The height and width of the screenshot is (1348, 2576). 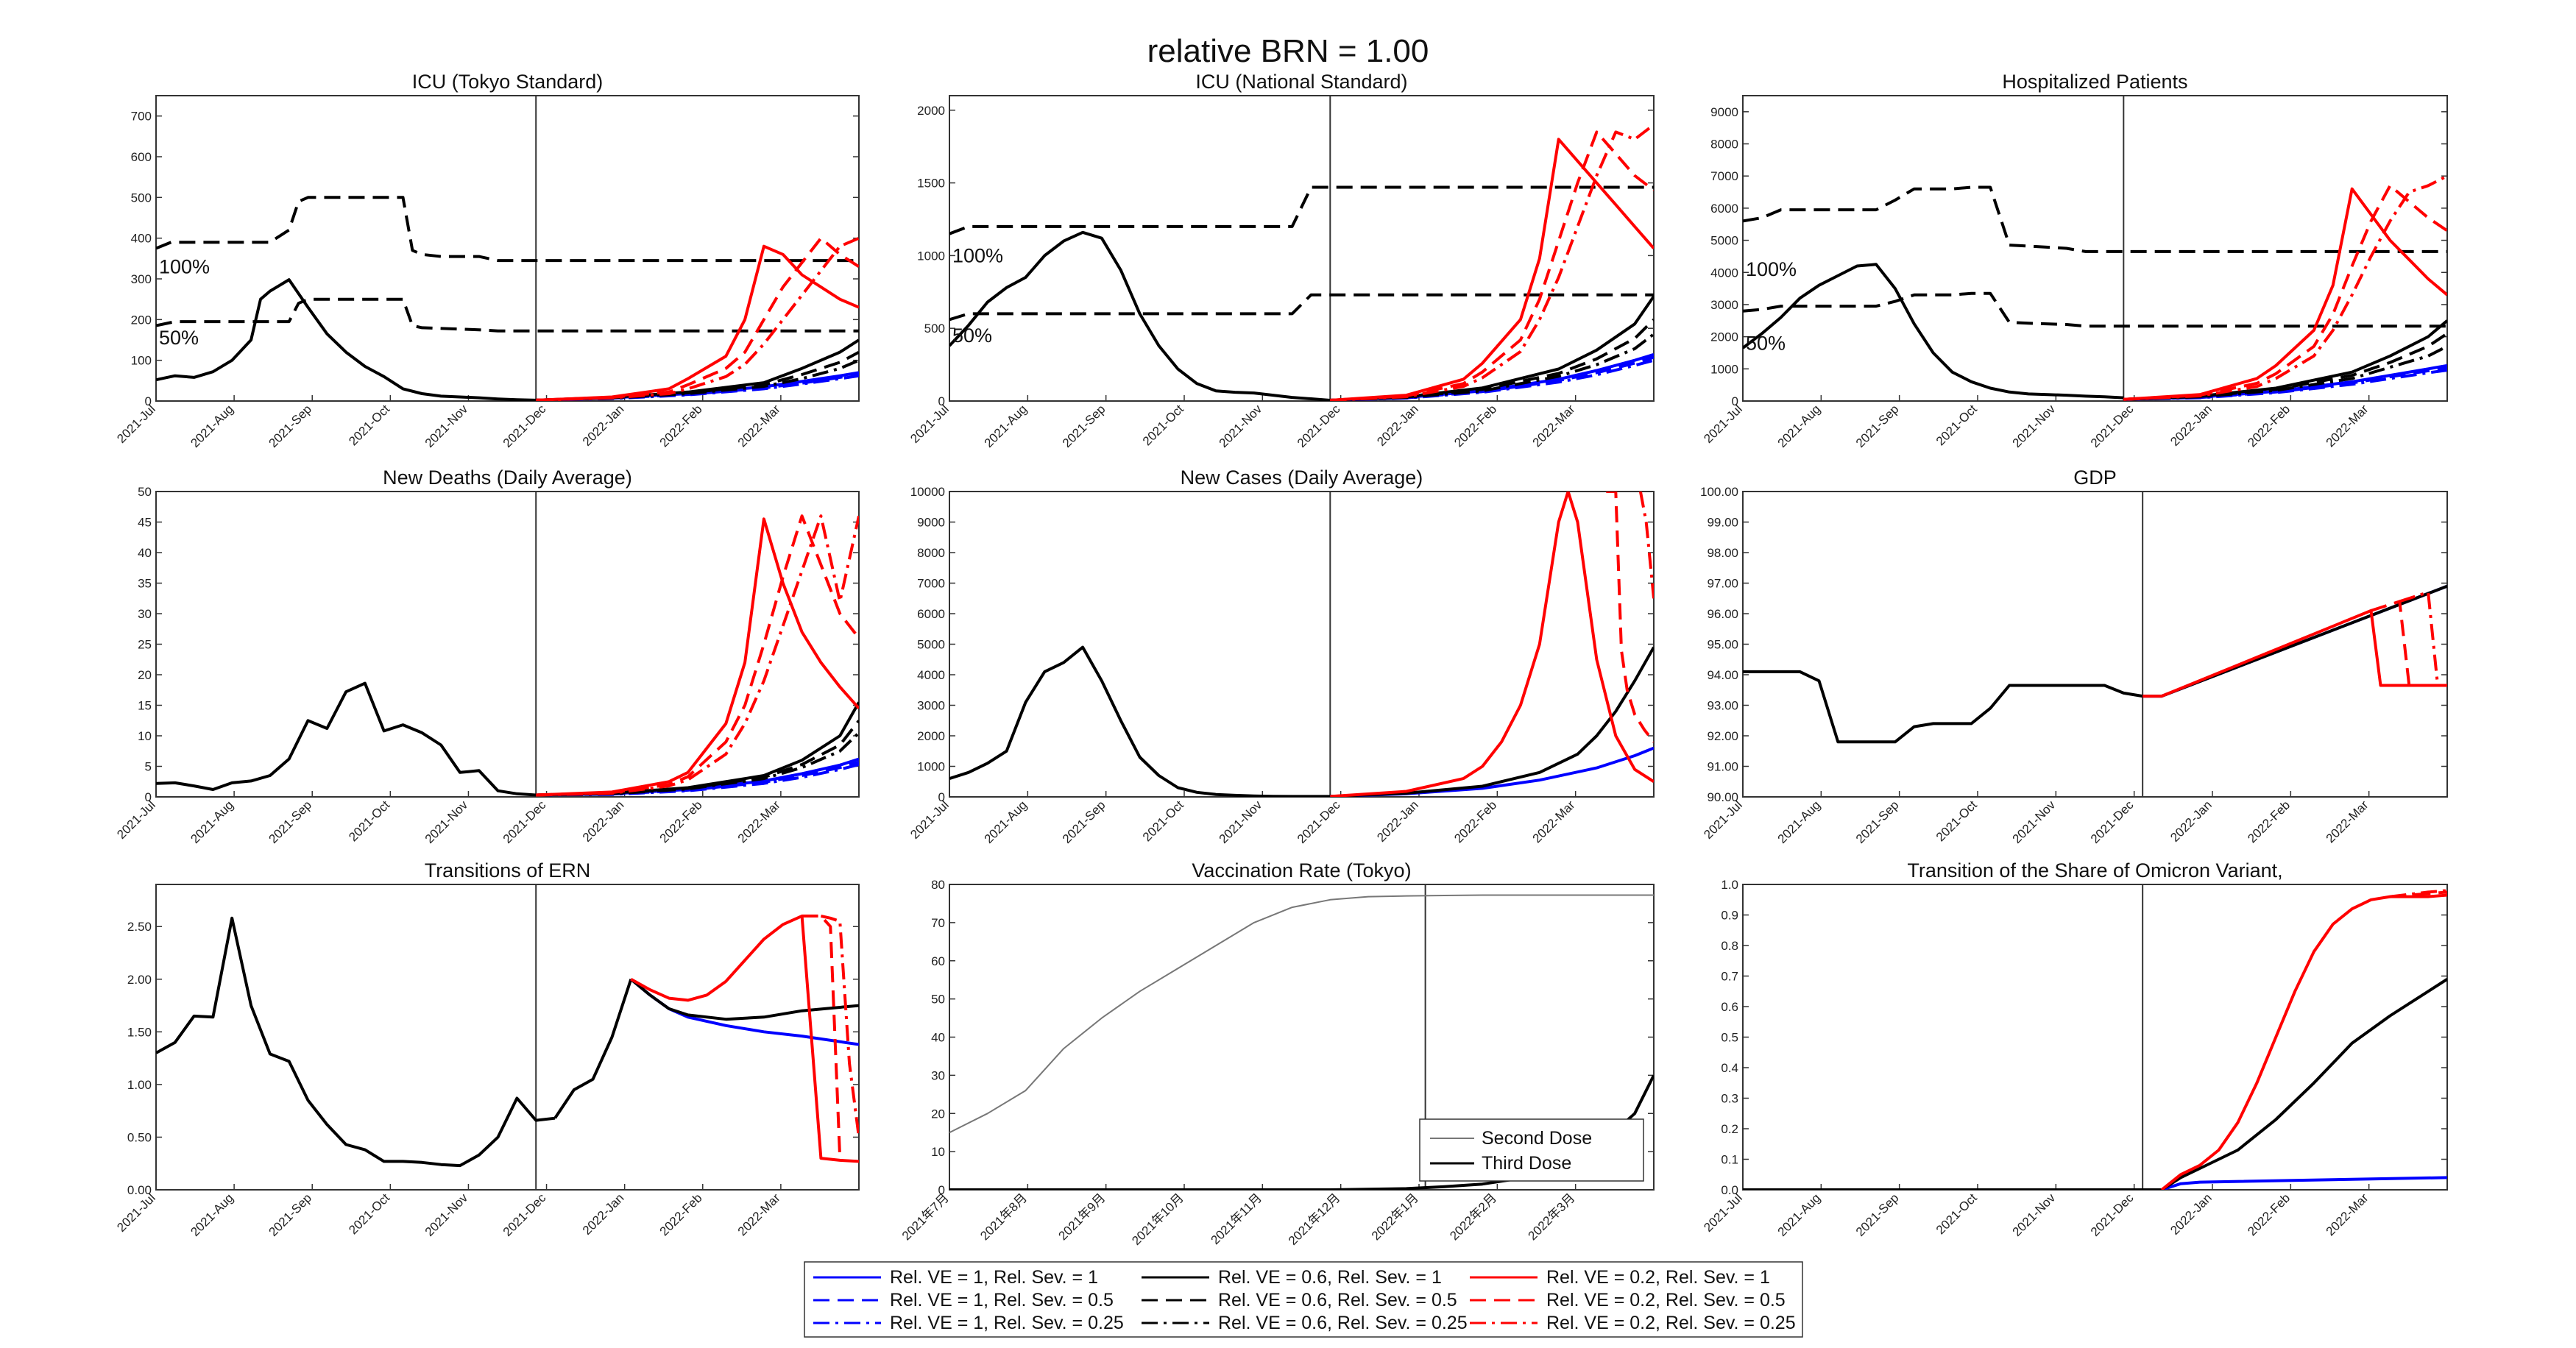 I want to click on y-tick-label: 70, so click(x=938, y=923).